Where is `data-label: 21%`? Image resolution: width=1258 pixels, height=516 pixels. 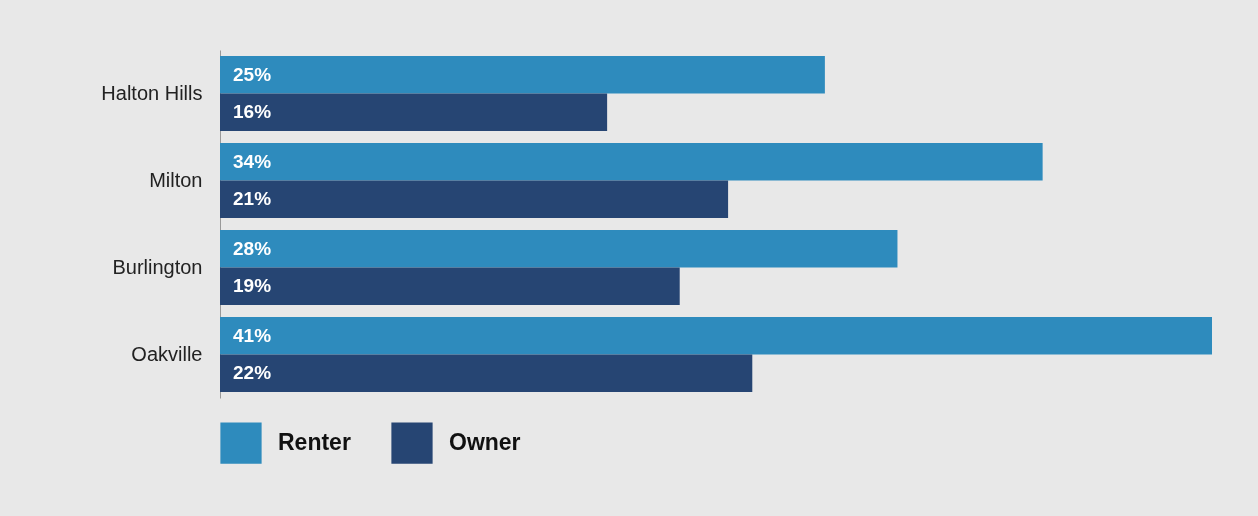
data-label: 21% is located at coordinates (252, 199).